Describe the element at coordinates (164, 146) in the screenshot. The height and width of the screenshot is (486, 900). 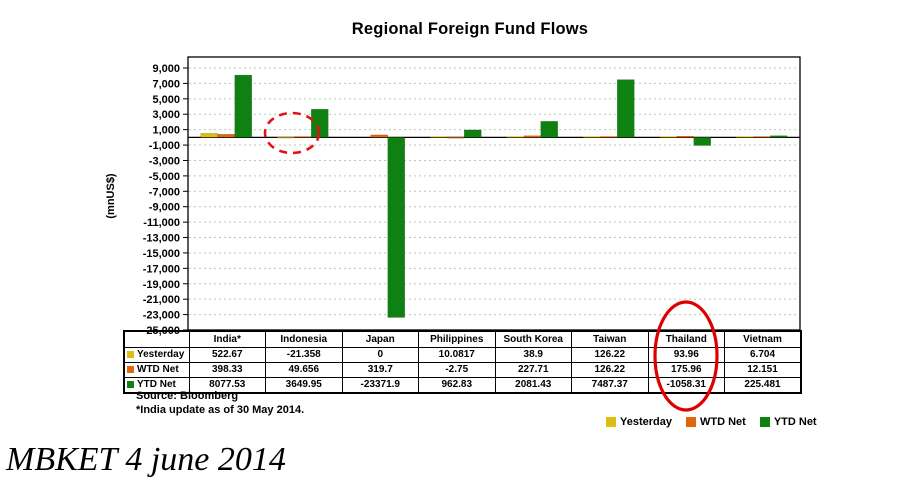
I see `y-tick-label: -1,000` at that location.